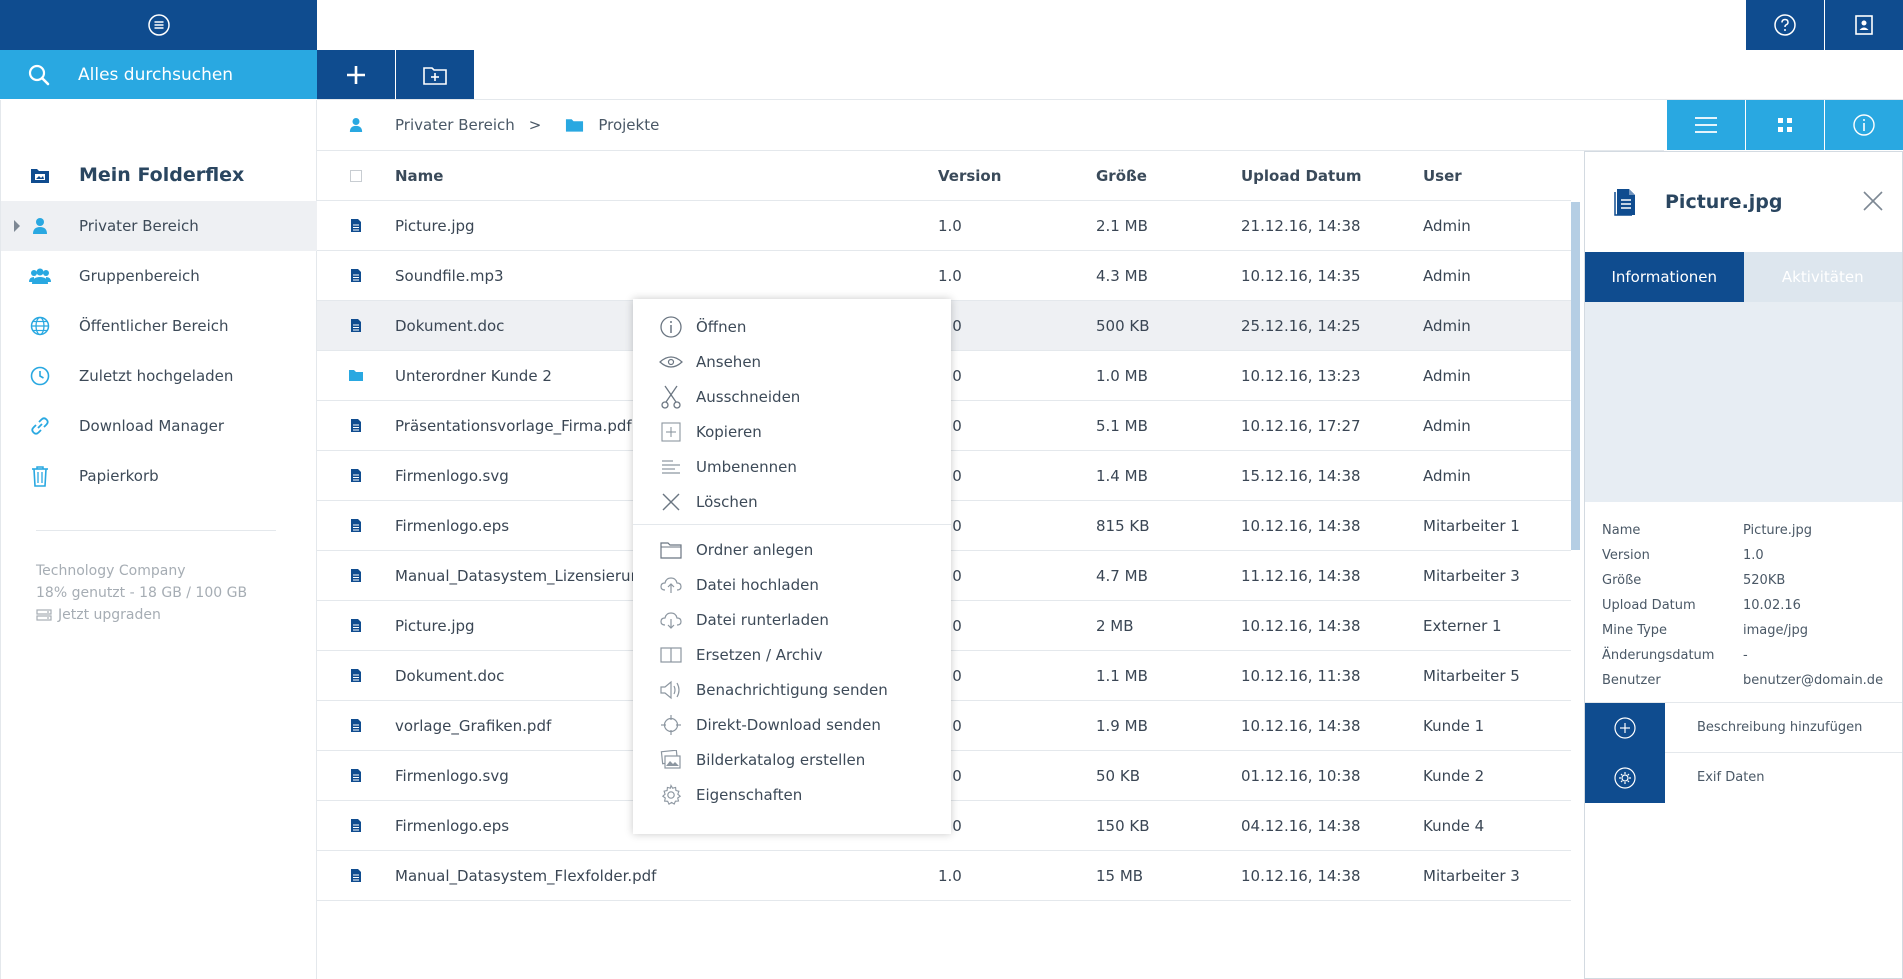  I want to click on cell-name: Unterordner Kunde 2, so click(473, 375).